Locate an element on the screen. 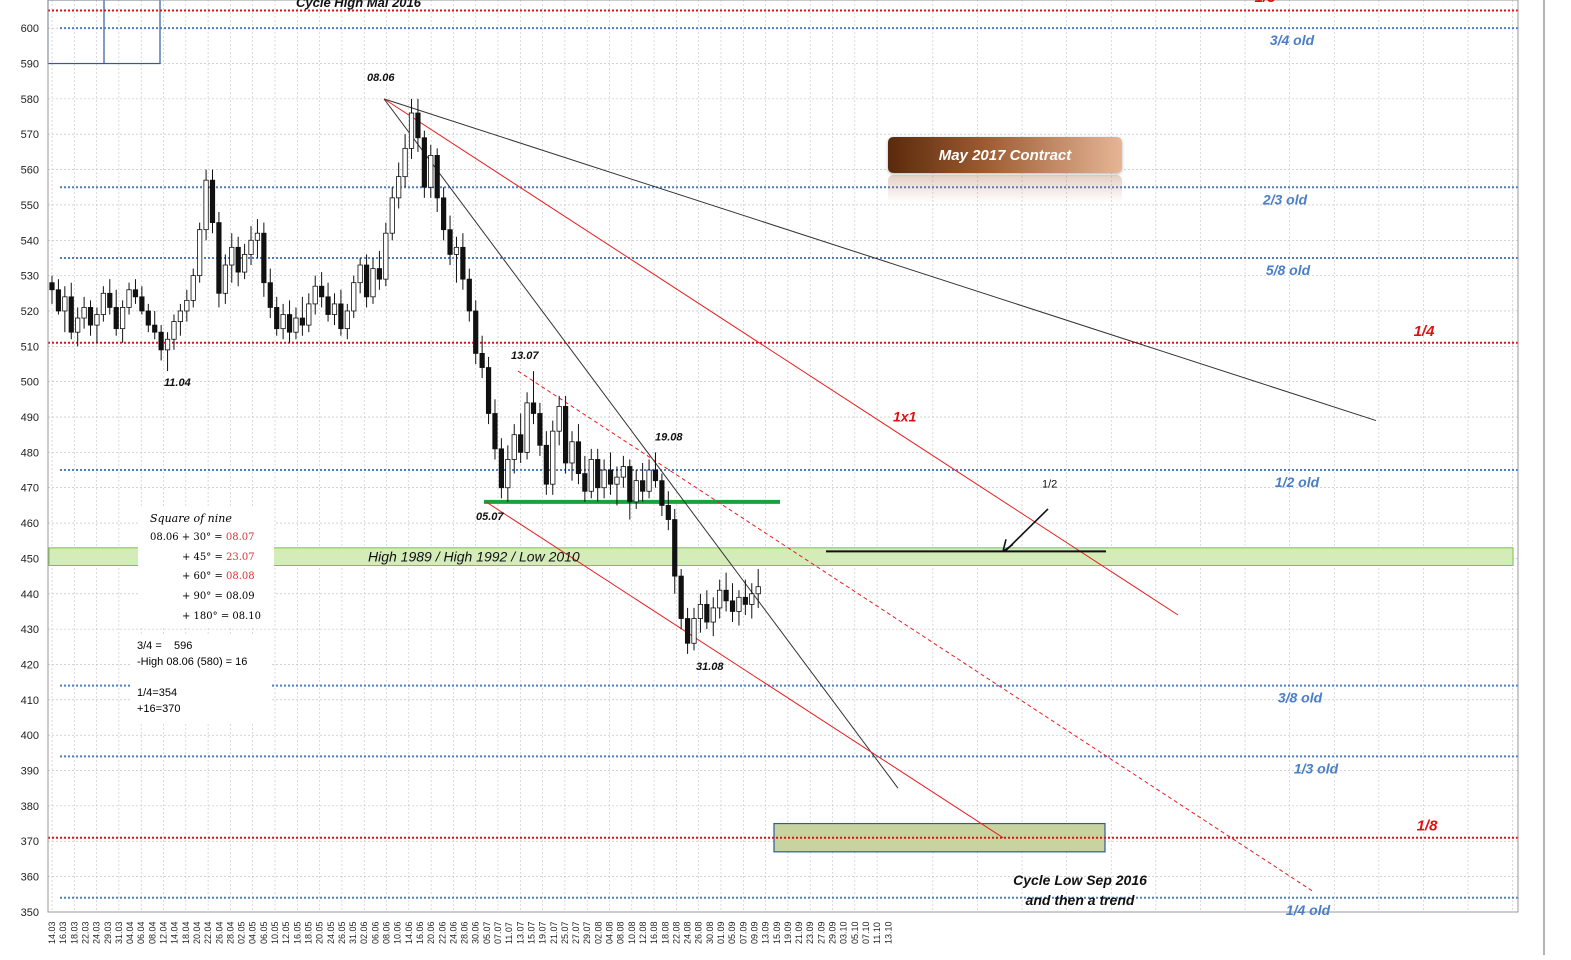  arrow-head is located at coordinates (1008, 546).